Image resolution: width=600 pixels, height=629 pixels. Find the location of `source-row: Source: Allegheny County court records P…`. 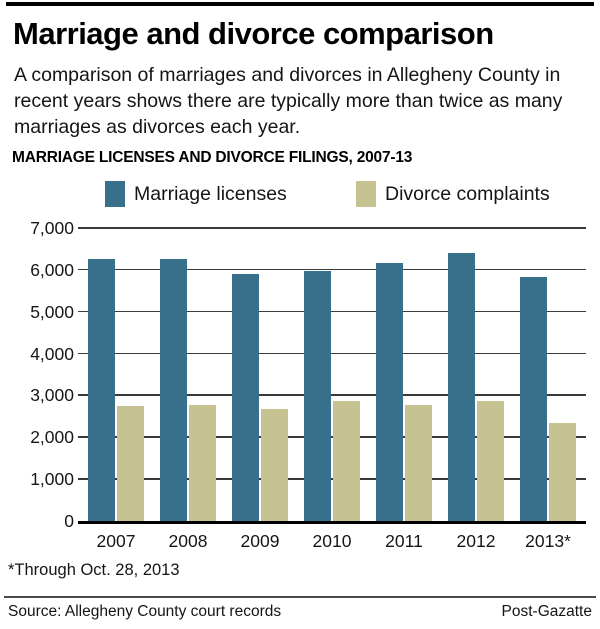

source-row: Source: Allegheny County court records P… is located at coordinates (300, 612).